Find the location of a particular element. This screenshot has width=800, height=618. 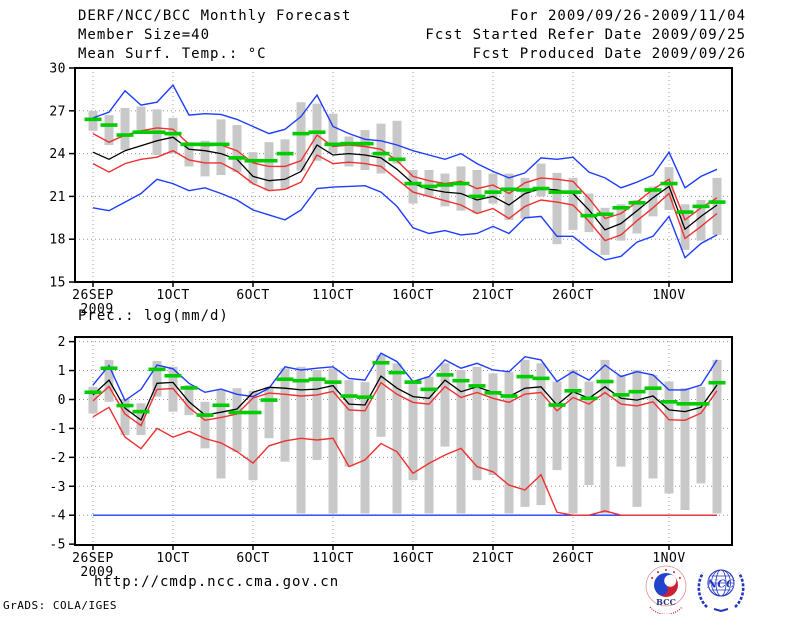

y-tick-label: -3 is located at coordinates (57, 487).